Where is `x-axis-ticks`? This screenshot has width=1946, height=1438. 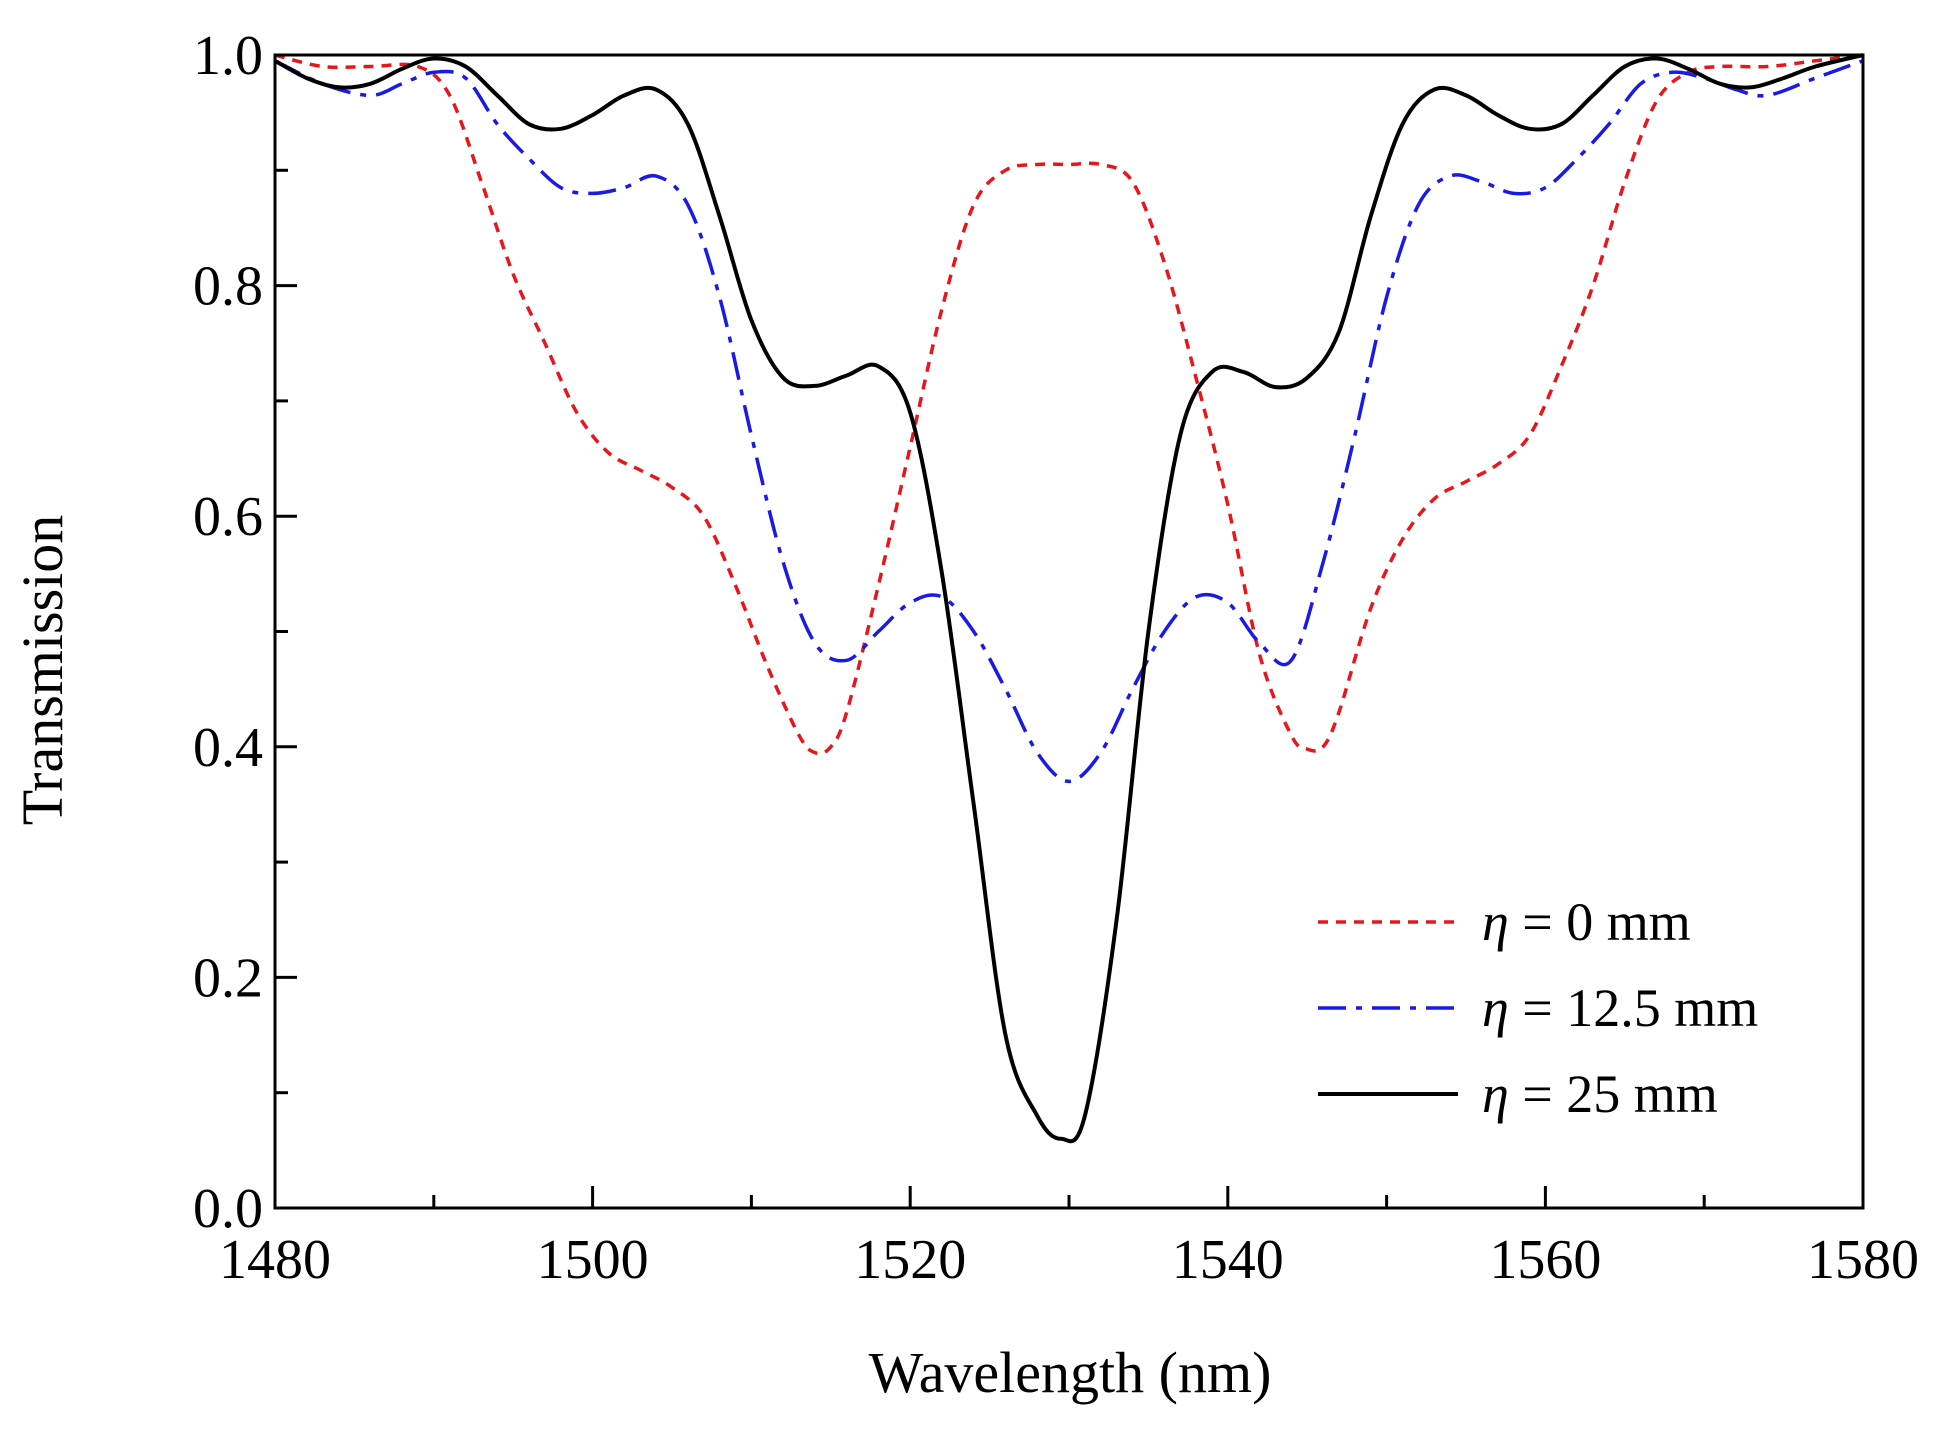 x-axis-ticks is located at coordinates (1069, 1197).